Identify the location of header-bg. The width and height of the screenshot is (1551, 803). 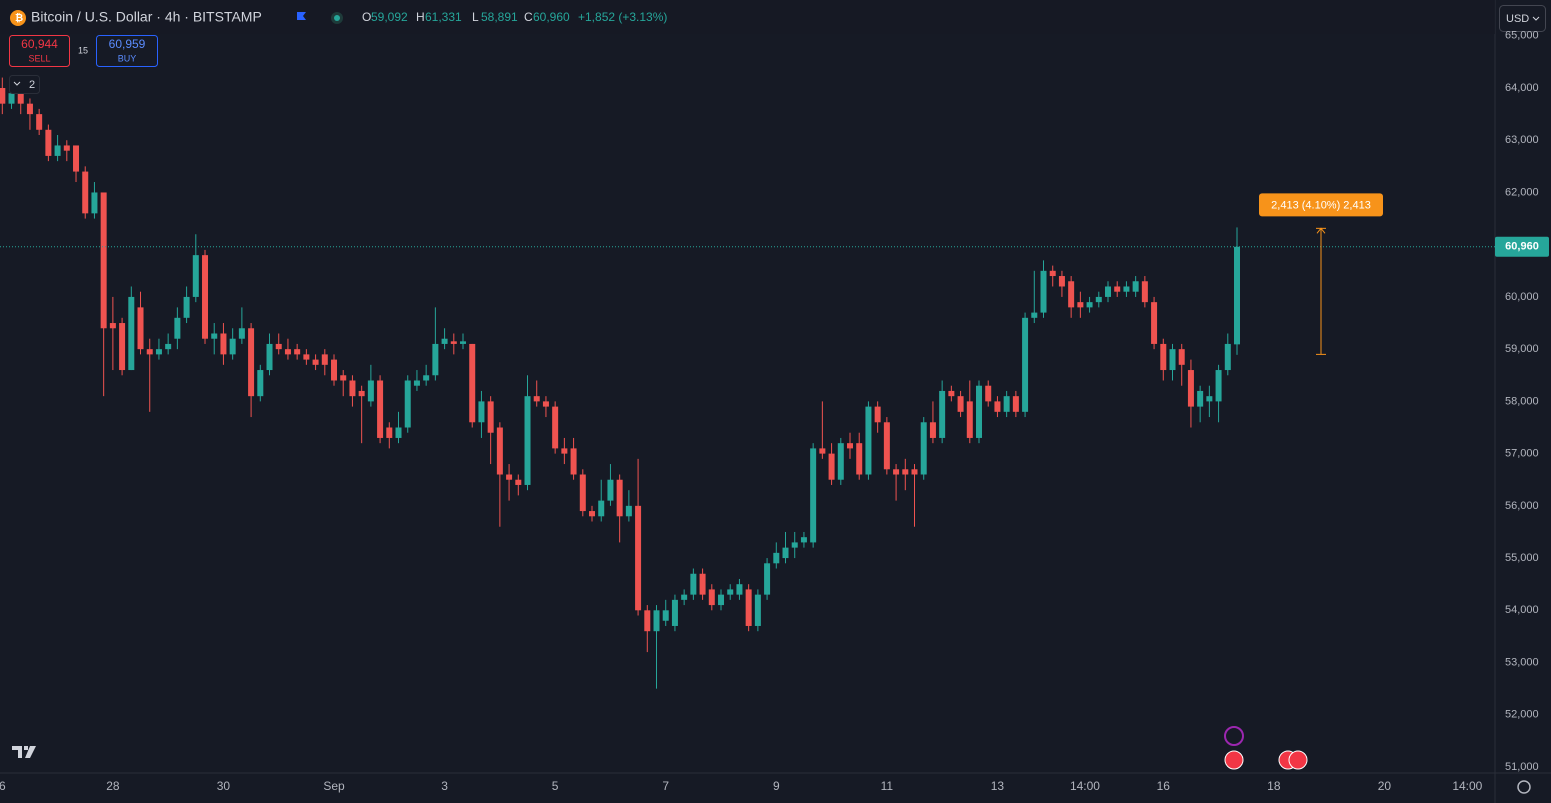
(747, 17).